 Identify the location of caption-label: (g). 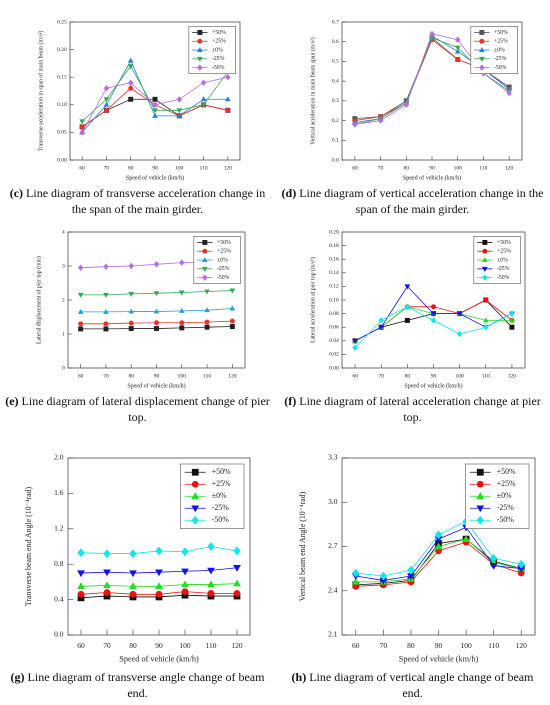
(17, 676).